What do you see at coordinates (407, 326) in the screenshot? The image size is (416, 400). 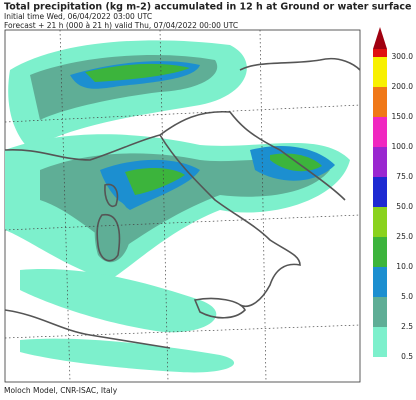 I see `legend-label: 2.5` at bounding box center [407, 326].